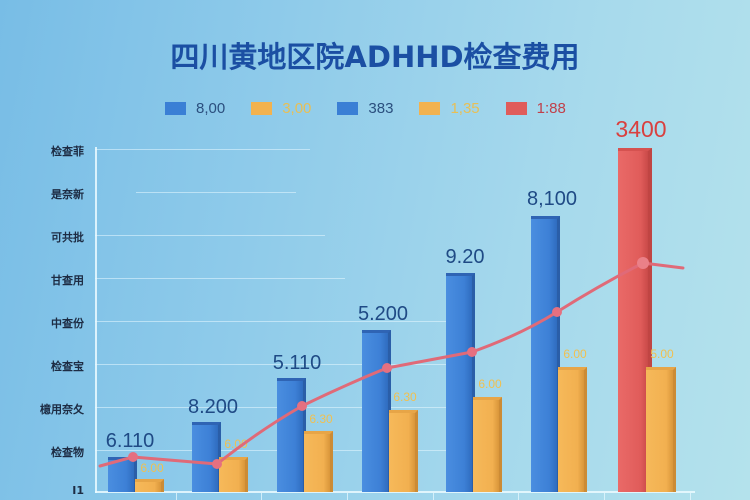 This screenshot has width=750, height=500. I want to click on legend-item: 1:88, so click(535, 108).